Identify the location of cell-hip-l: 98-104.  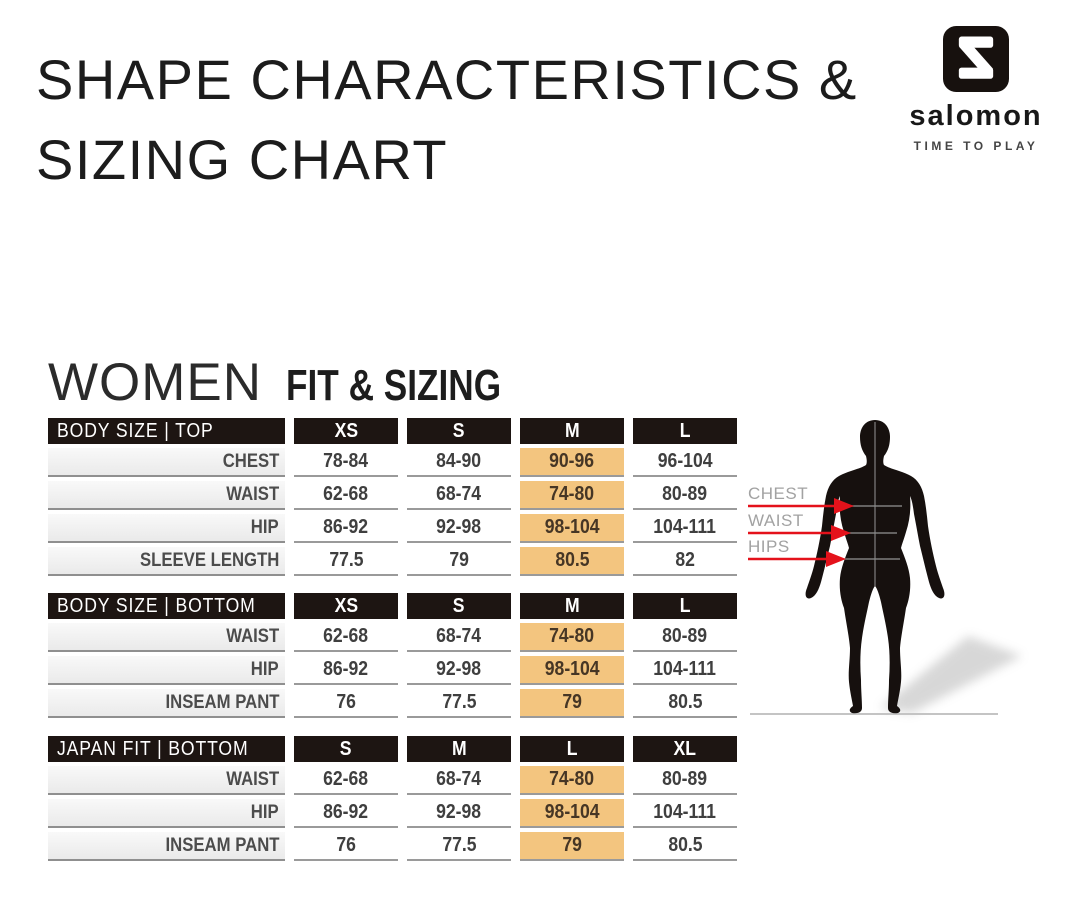
(572, 813).